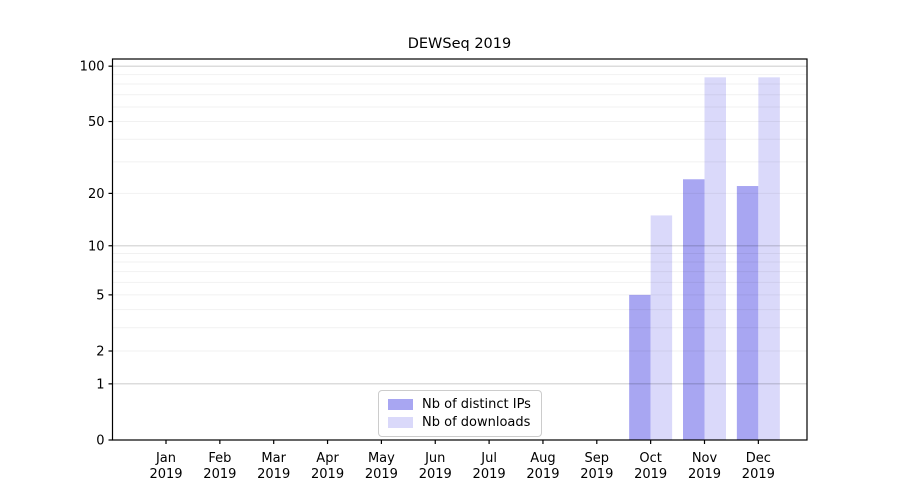 This screenshot has height=500, width=900. Describe the element at coordinates (96, 194) in the screenshot. I see `y-tick-label: 20` at that location.